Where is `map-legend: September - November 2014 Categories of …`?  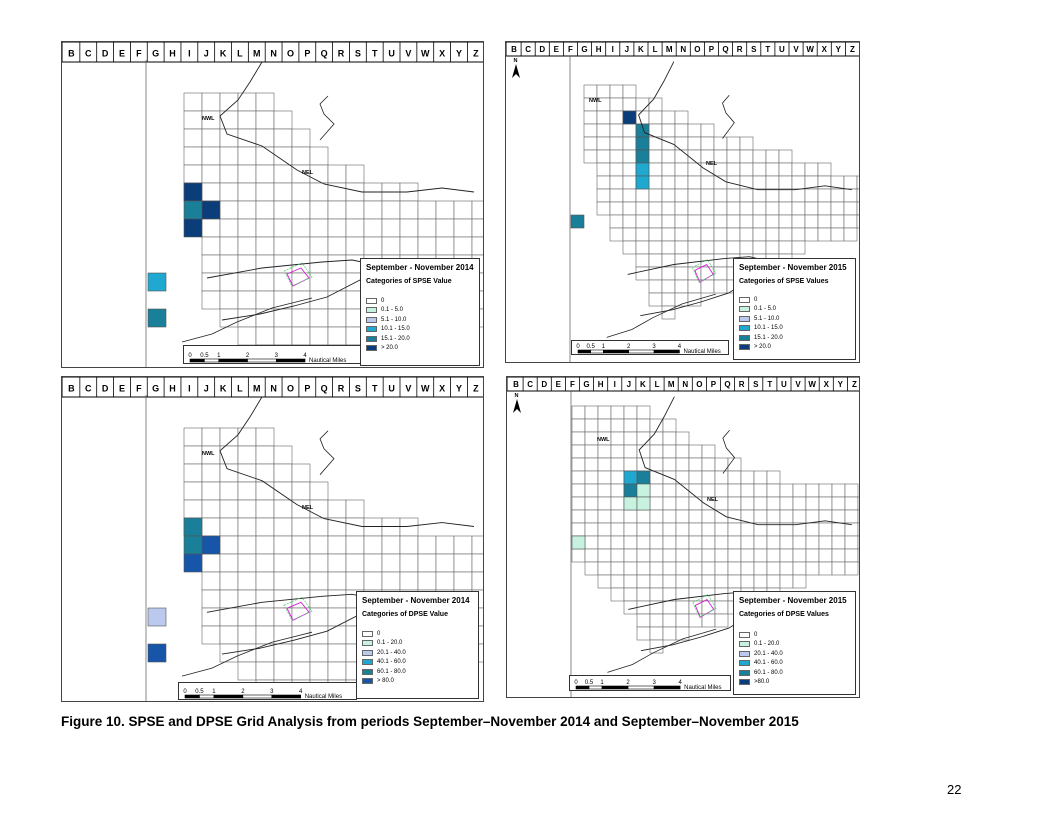
map-legend: September - November 2014 Categories of … is located at coordinates (417, 645).